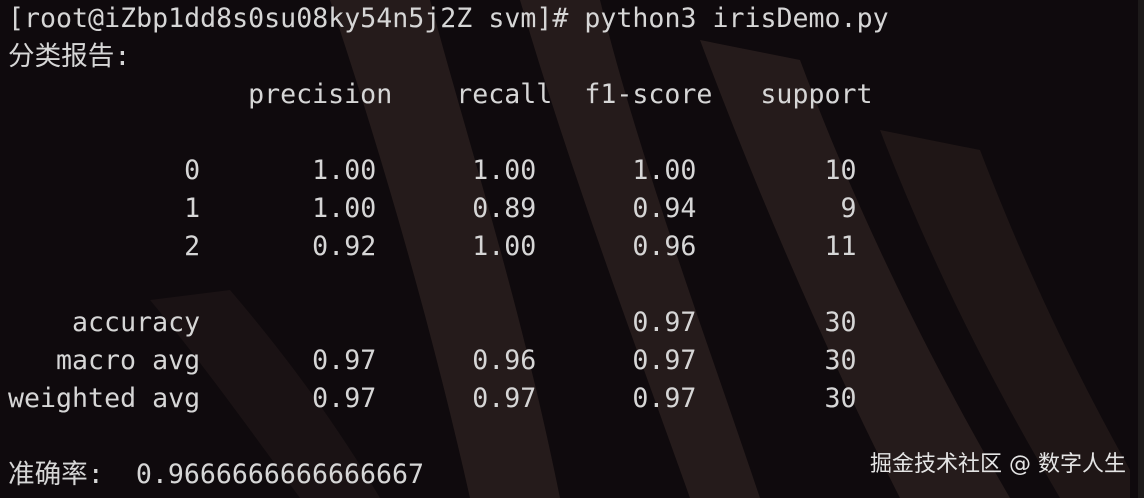  Describe the element at coordinates (840, 170) in the screenshot. I see `row-support: 10` at that location.